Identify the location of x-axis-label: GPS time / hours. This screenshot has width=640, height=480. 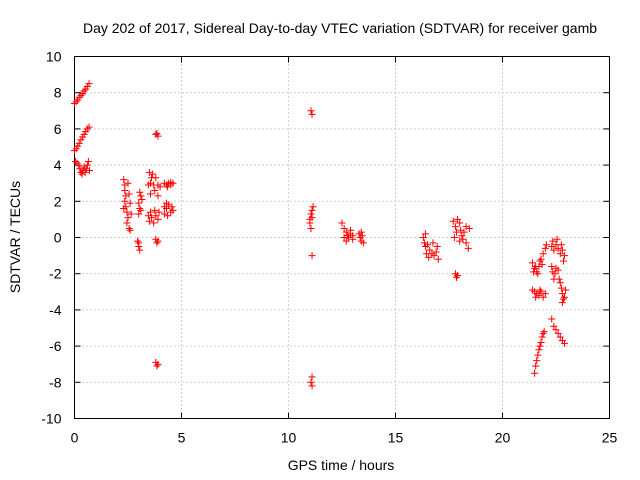
(341, 465).